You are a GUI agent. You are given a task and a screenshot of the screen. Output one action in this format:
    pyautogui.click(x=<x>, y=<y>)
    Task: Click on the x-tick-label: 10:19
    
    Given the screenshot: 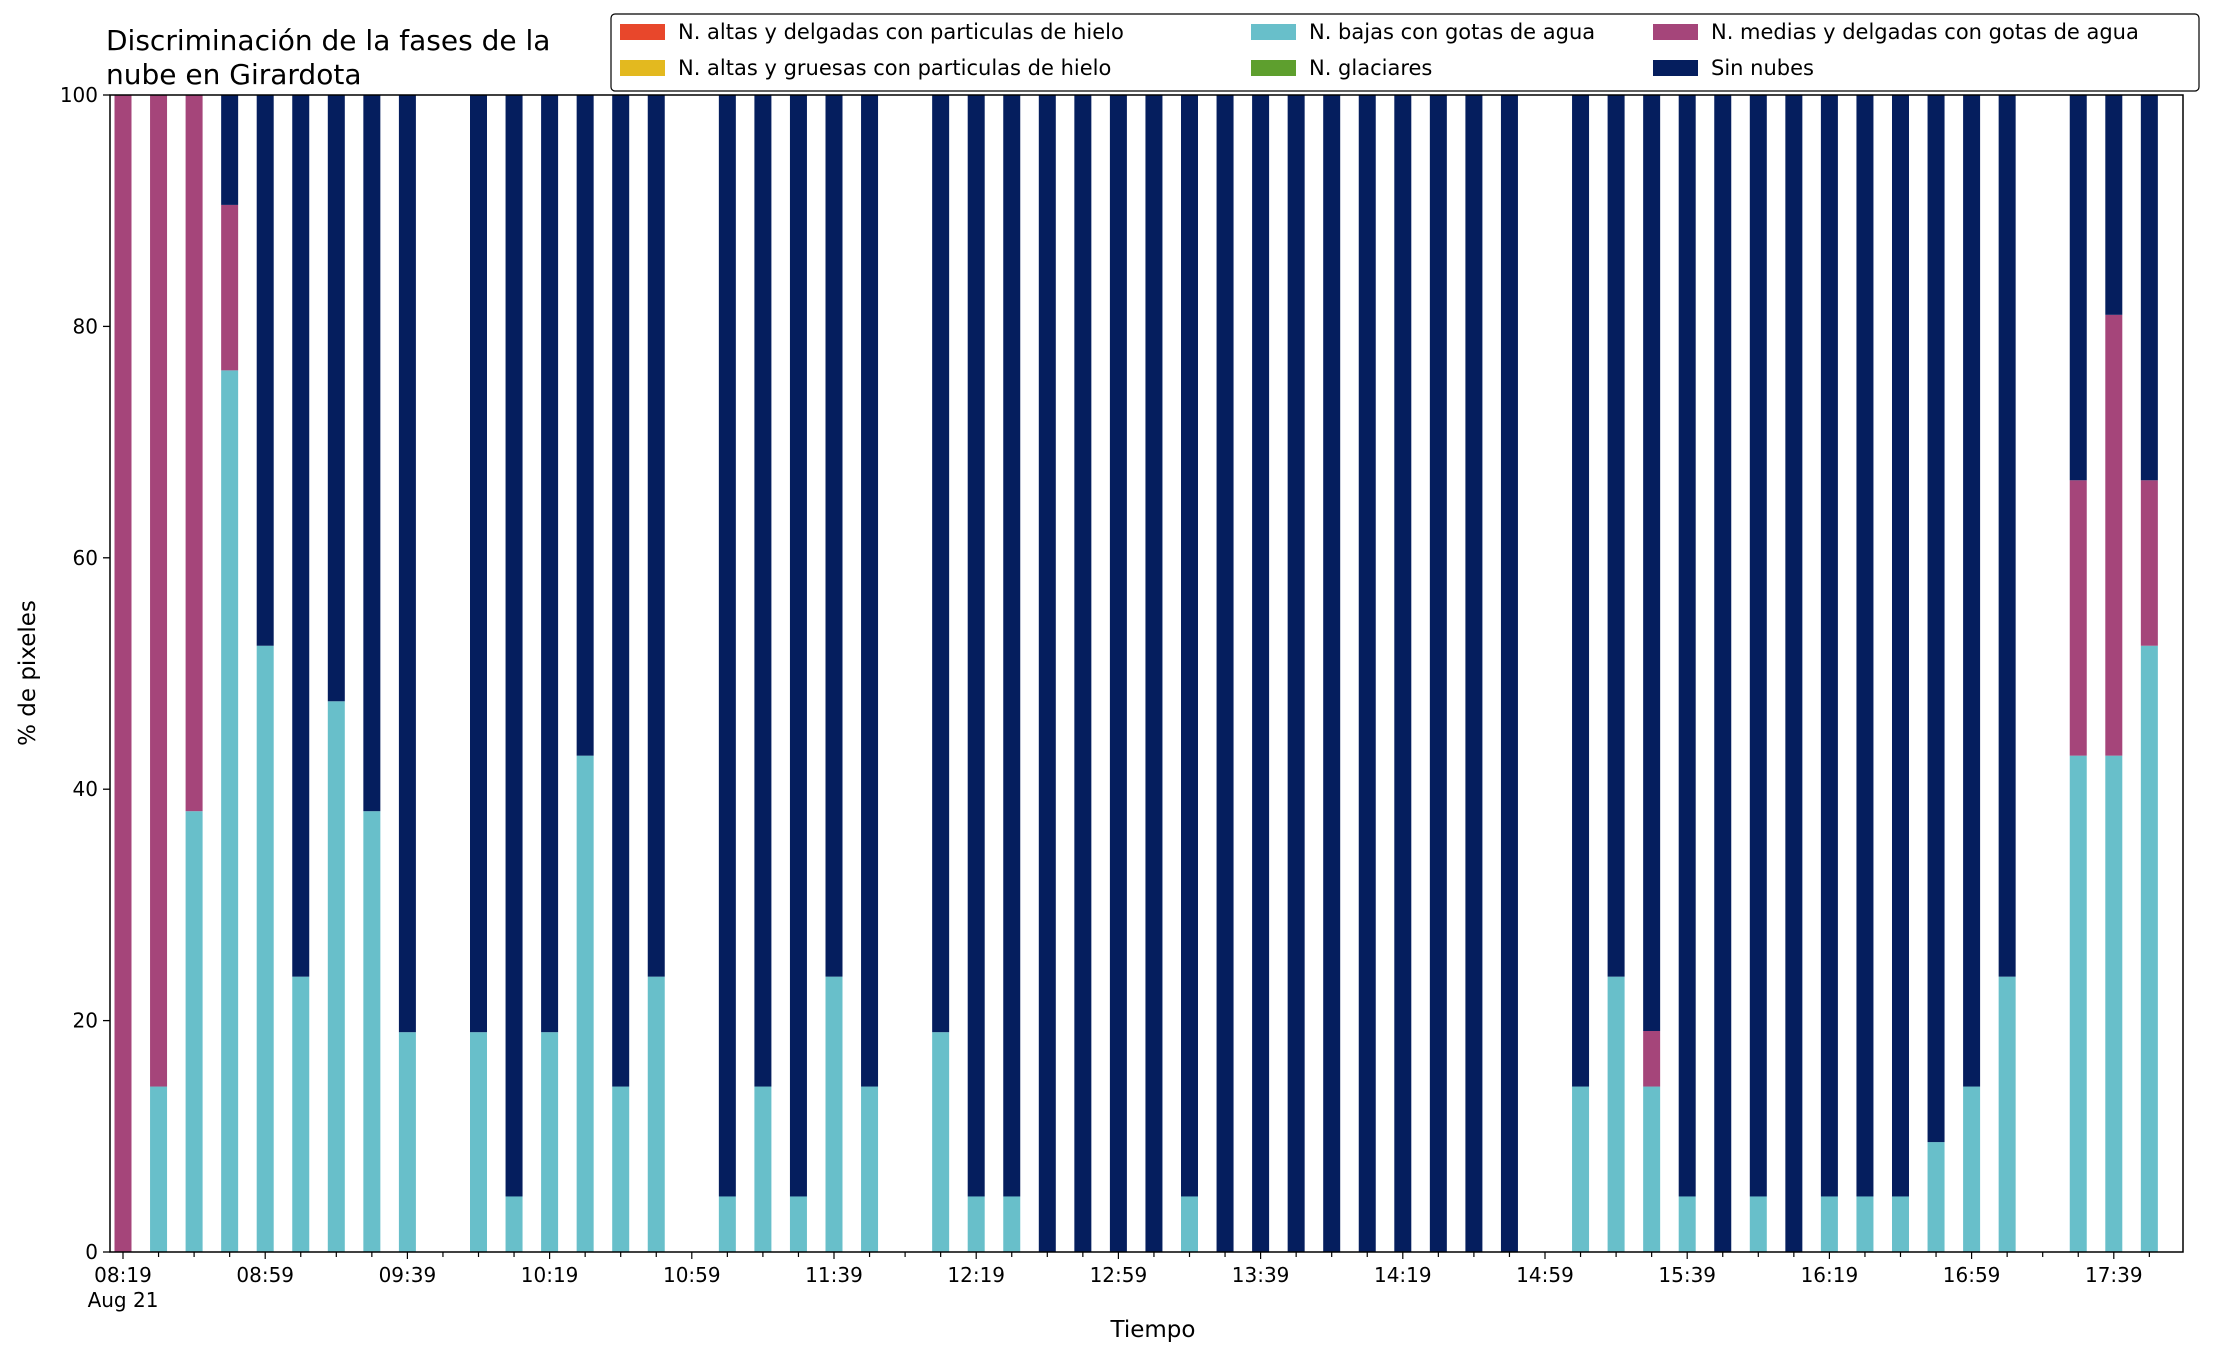 What is the action you would take?
    pyautogui.click(x=550, y=1275)
    